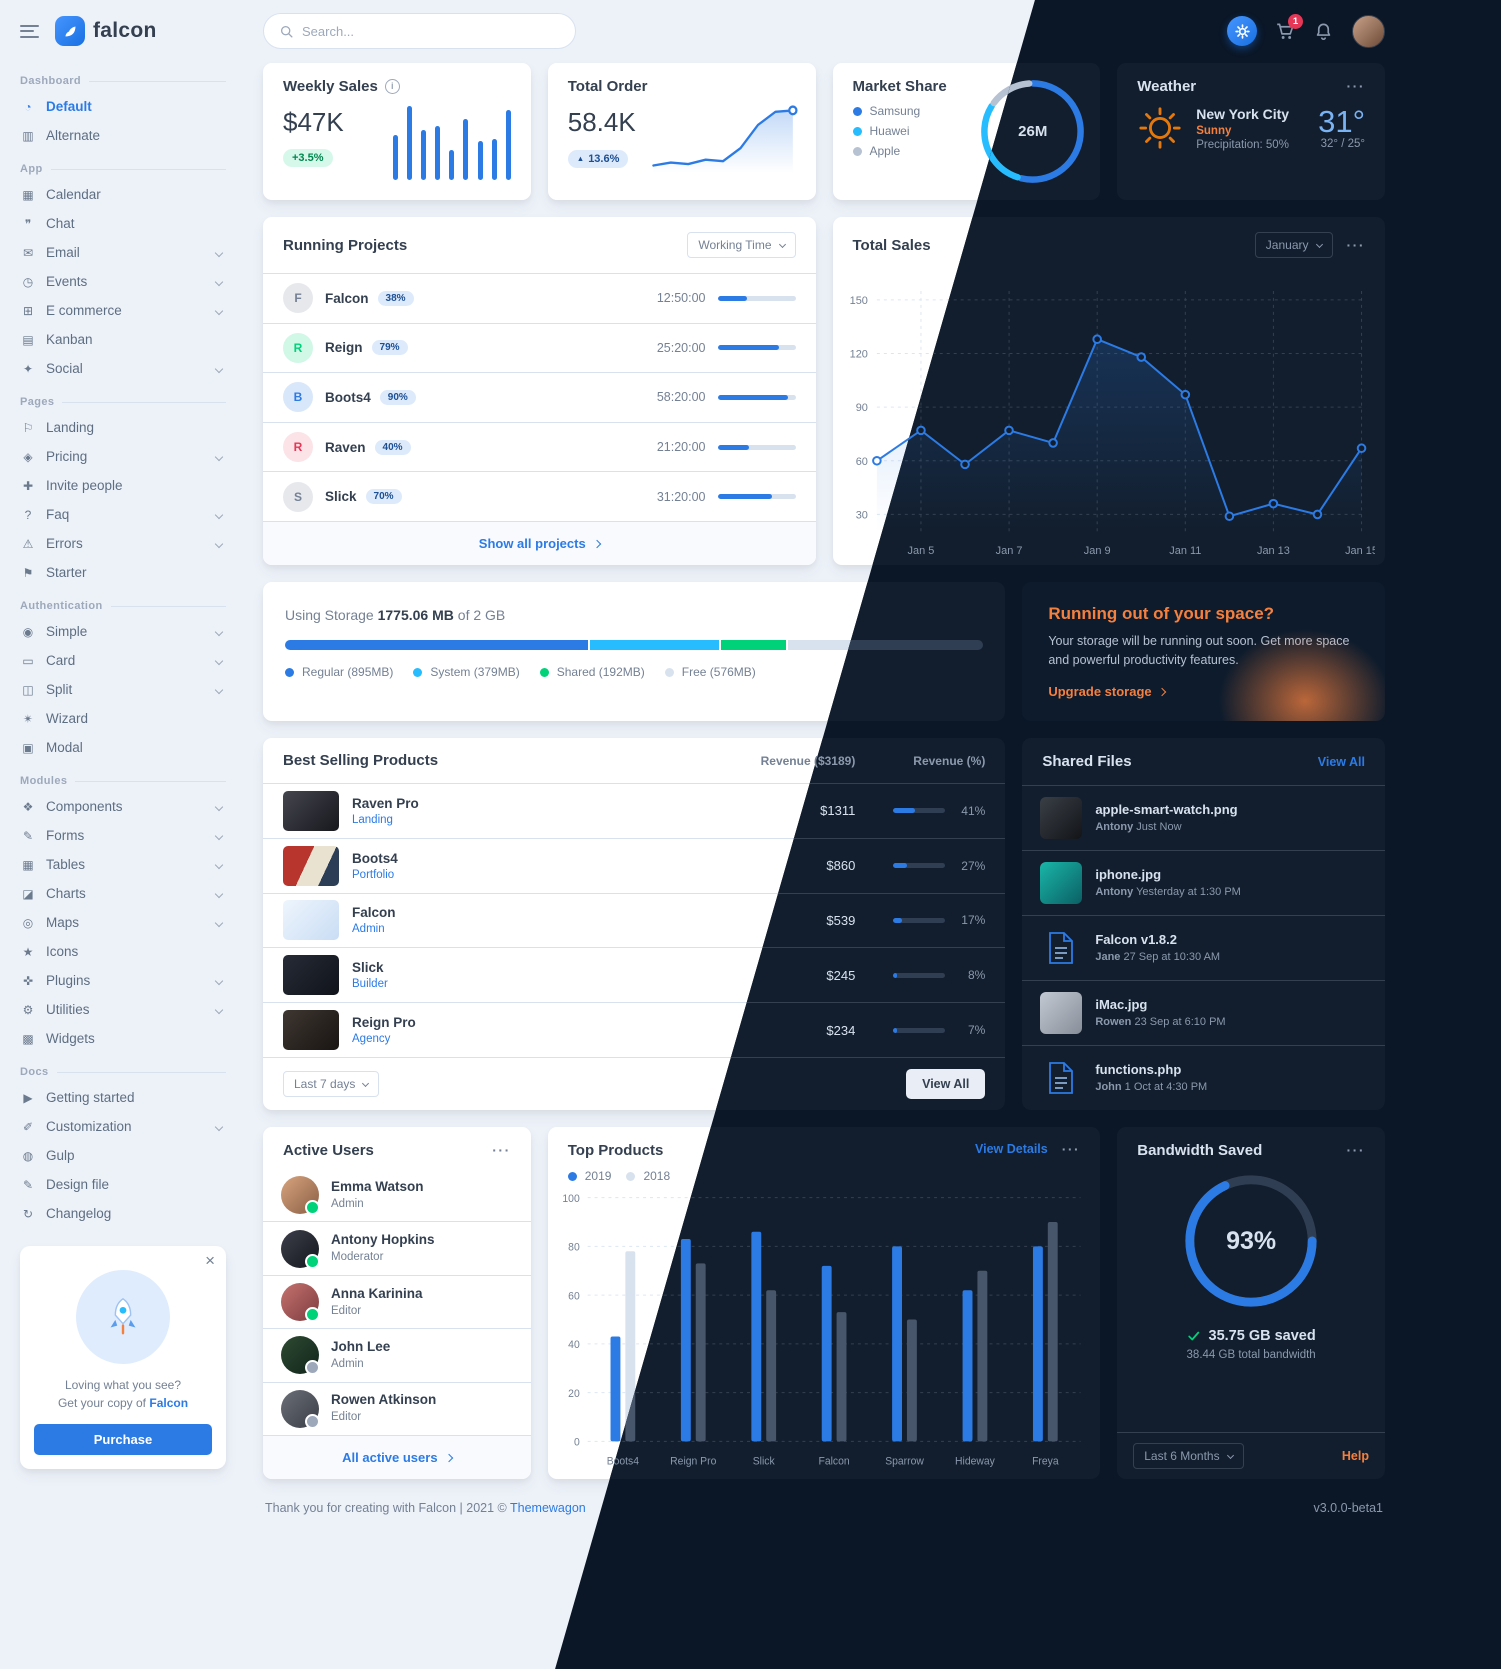  What do you see at coordinates (724, 137) in the screenshot?
I see `total-order-line-chart` at bounding box center [724, 137].